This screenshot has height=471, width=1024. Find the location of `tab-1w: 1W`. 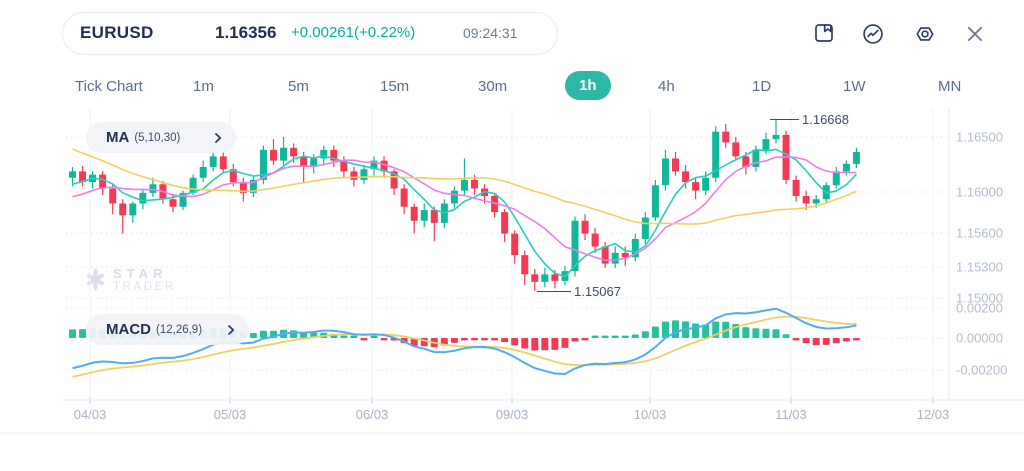

tab-1w: 1W is located at coordinates (854, 86).